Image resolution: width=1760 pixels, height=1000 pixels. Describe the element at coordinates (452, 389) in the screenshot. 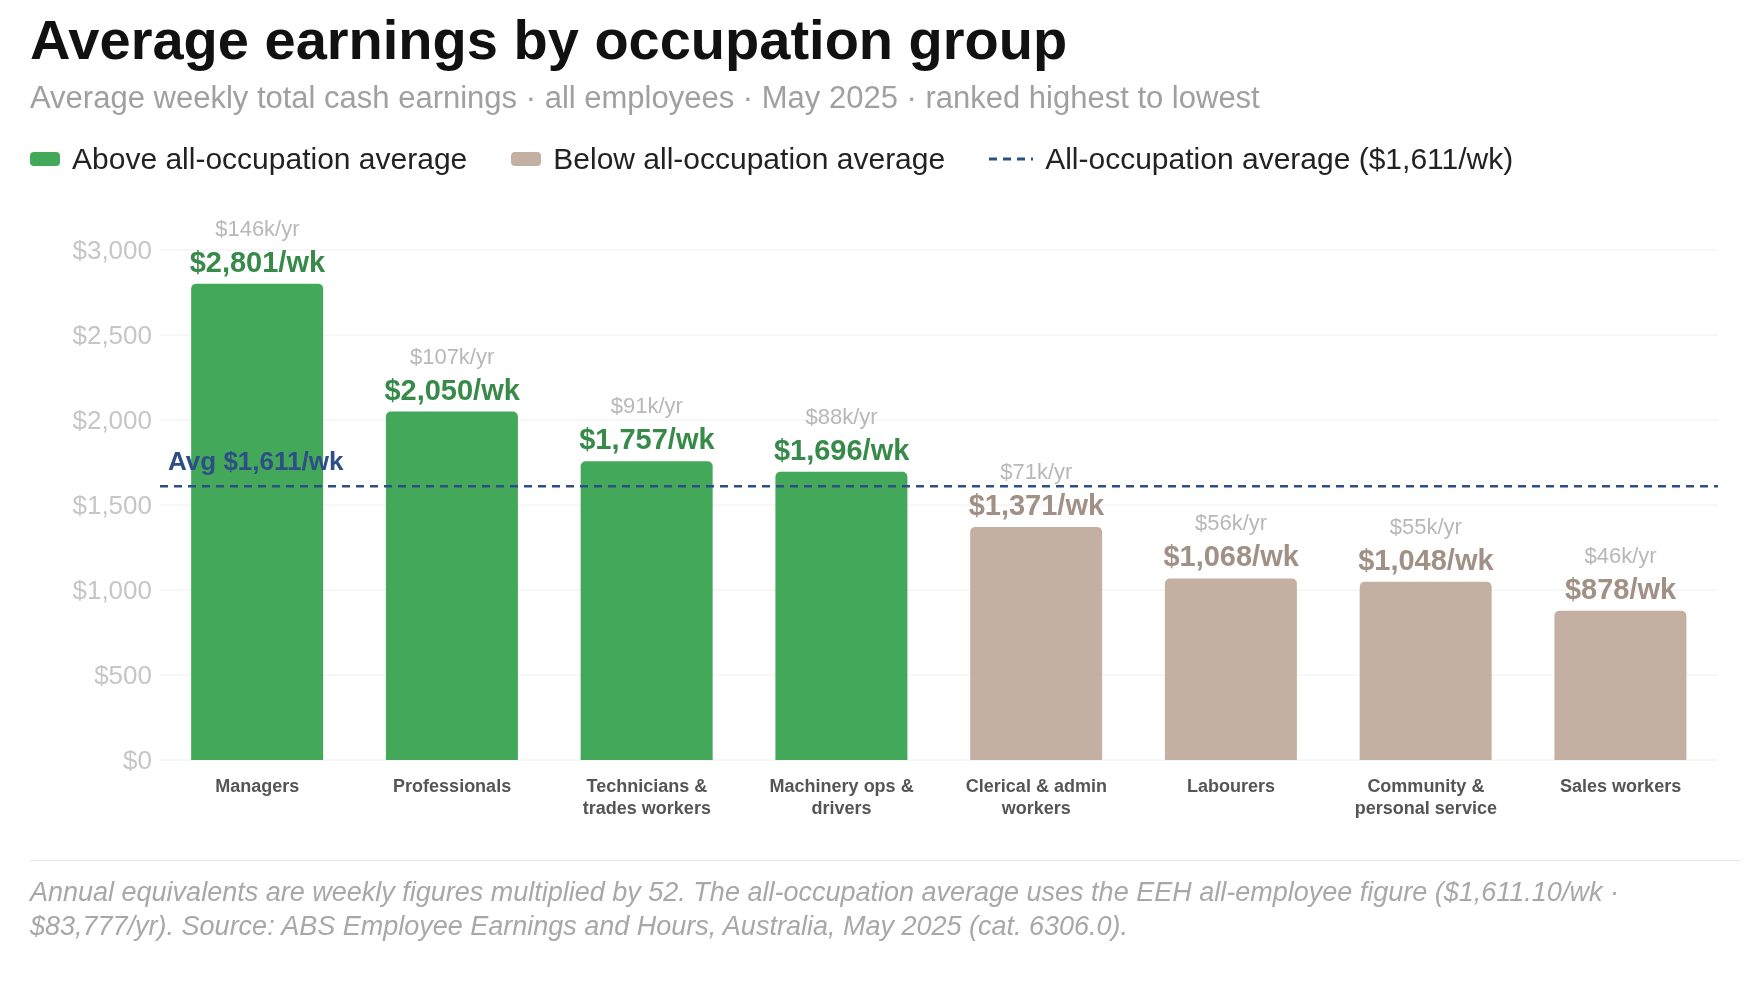

I see `data-label: $2,050/wk` at that location.